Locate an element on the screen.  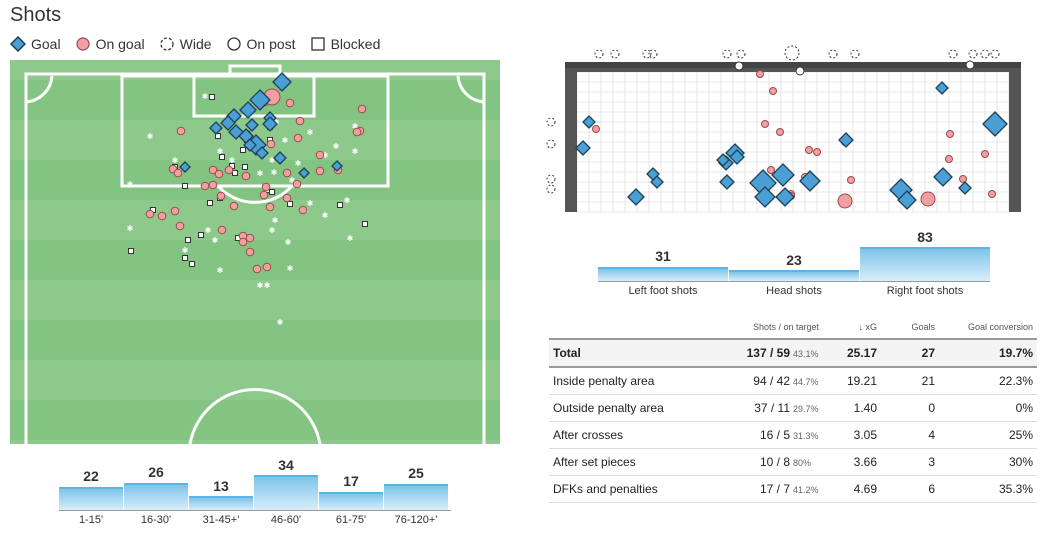
open-circle-icon is located at coordinates (233, 44).